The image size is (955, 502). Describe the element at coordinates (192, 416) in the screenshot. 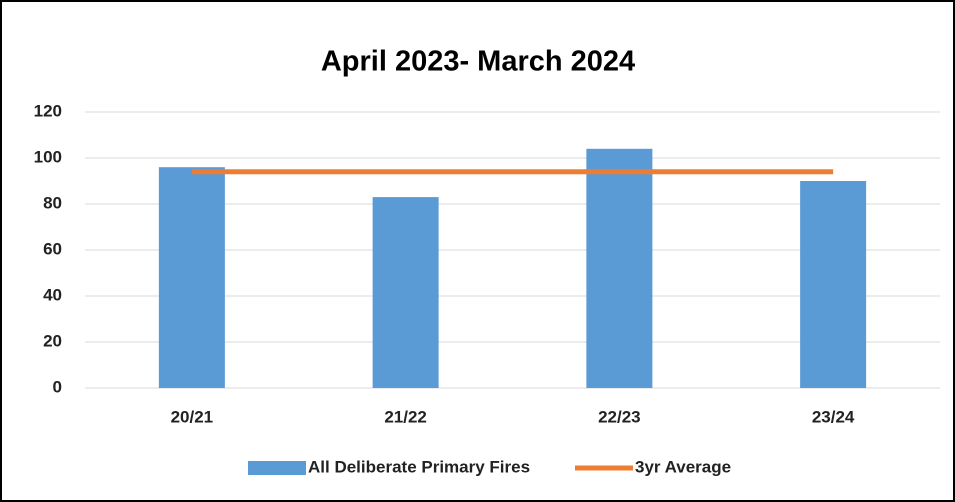

I see `x-tick-label: 20/21` at that location.